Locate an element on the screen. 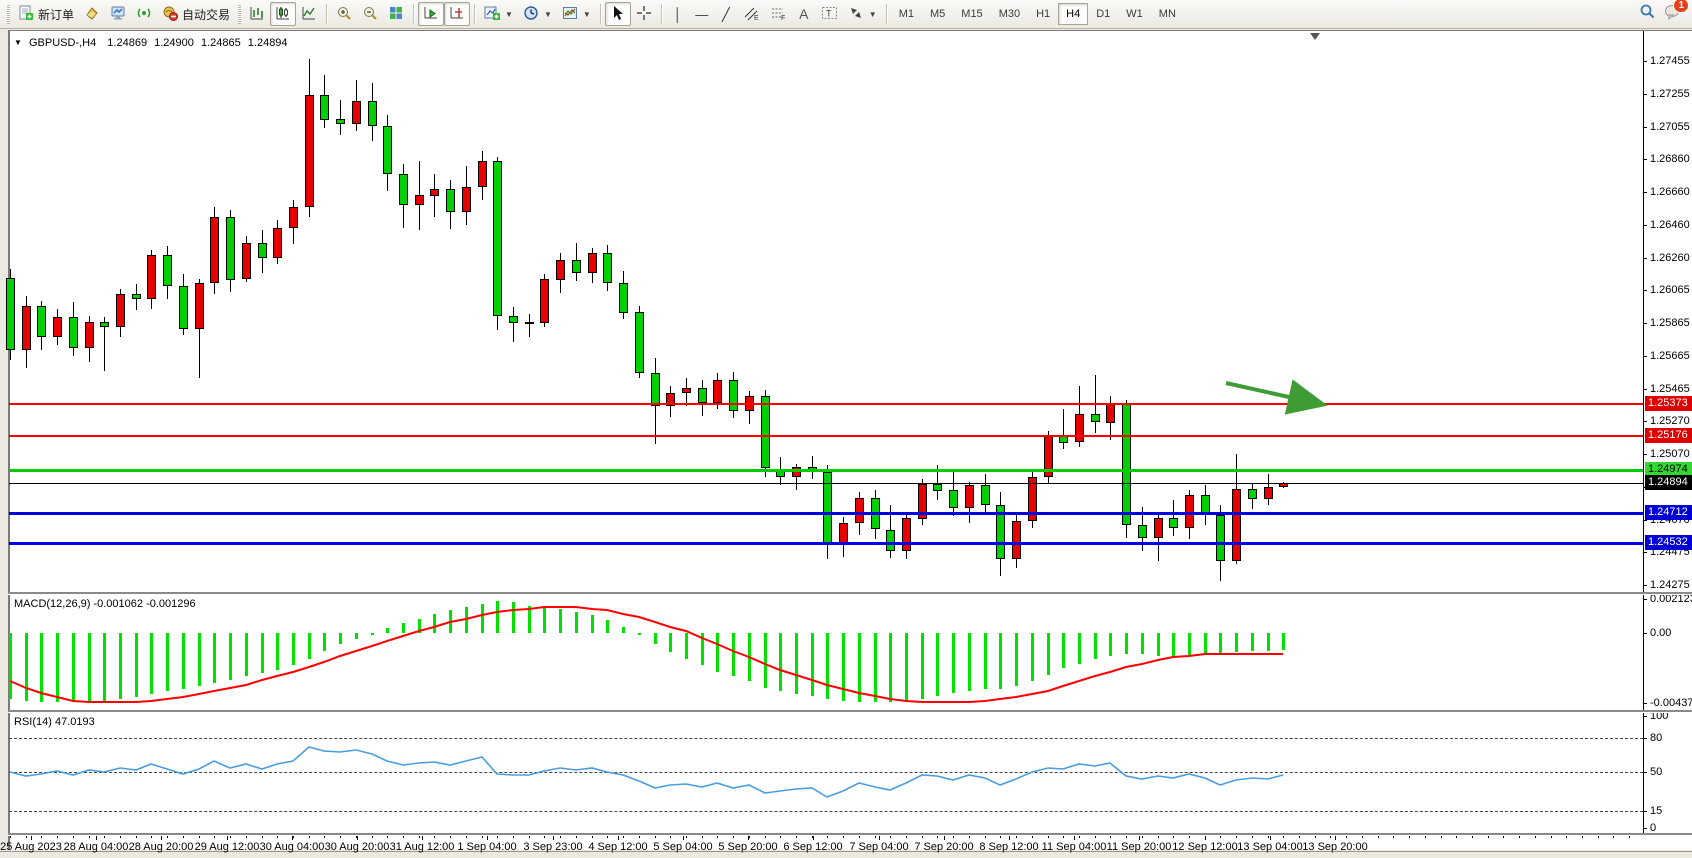 This screenshot has width=1692, height=858. timeframe-button-m15: M15 is located at coordinates (972, 14).